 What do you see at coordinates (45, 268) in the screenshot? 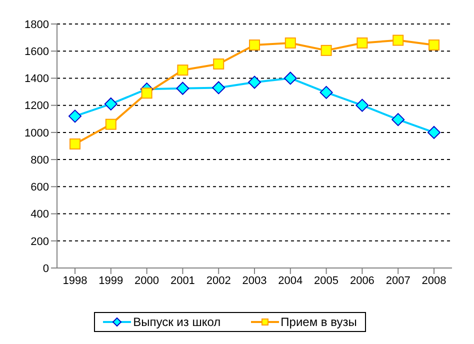
I see `y-tick-label: 0` at bounding box center [45, 268].